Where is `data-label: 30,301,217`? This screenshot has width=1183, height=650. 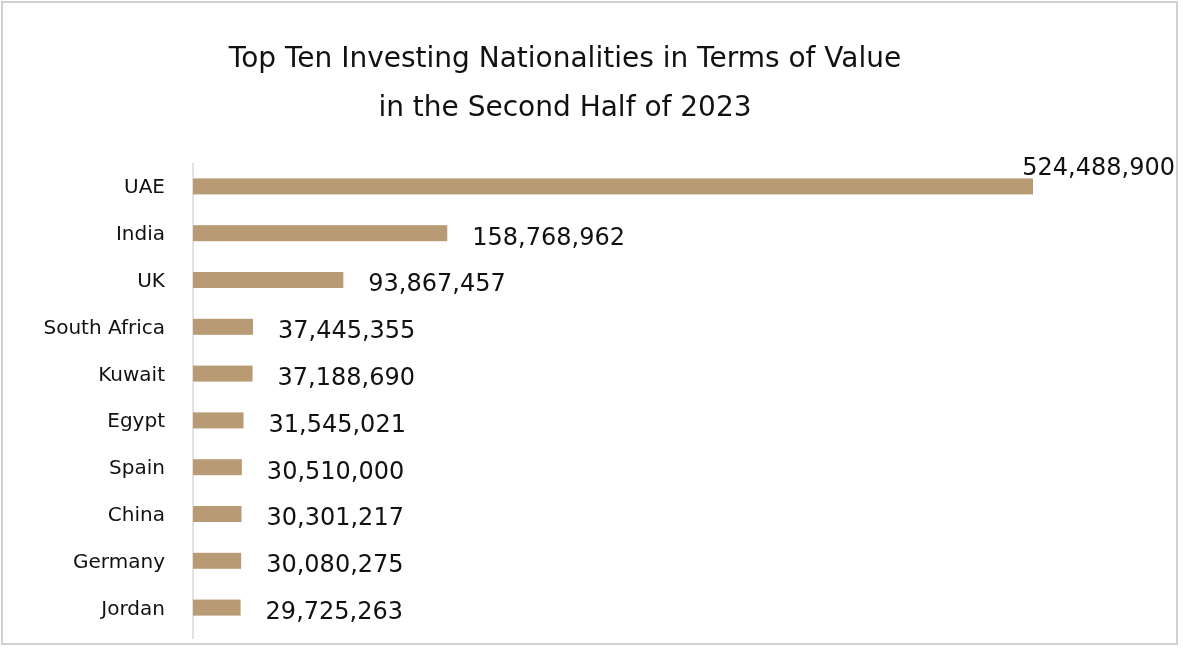 data-label: 30,301,217 is located at coordinates (335, 517).